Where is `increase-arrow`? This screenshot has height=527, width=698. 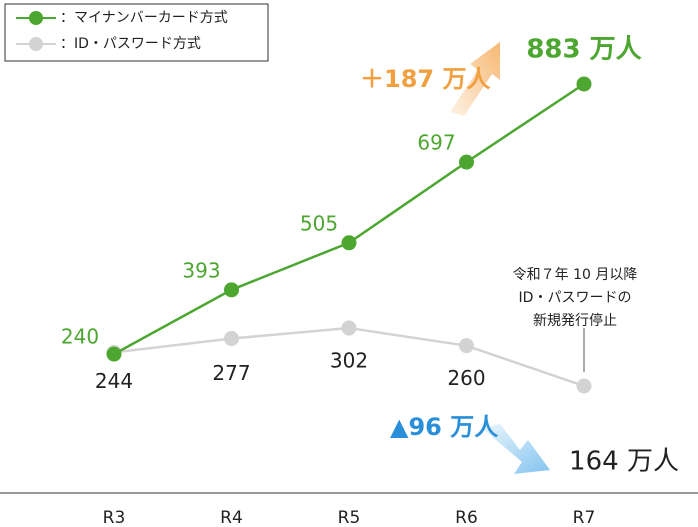
increase-arrow is located at coordinates (475, 79).